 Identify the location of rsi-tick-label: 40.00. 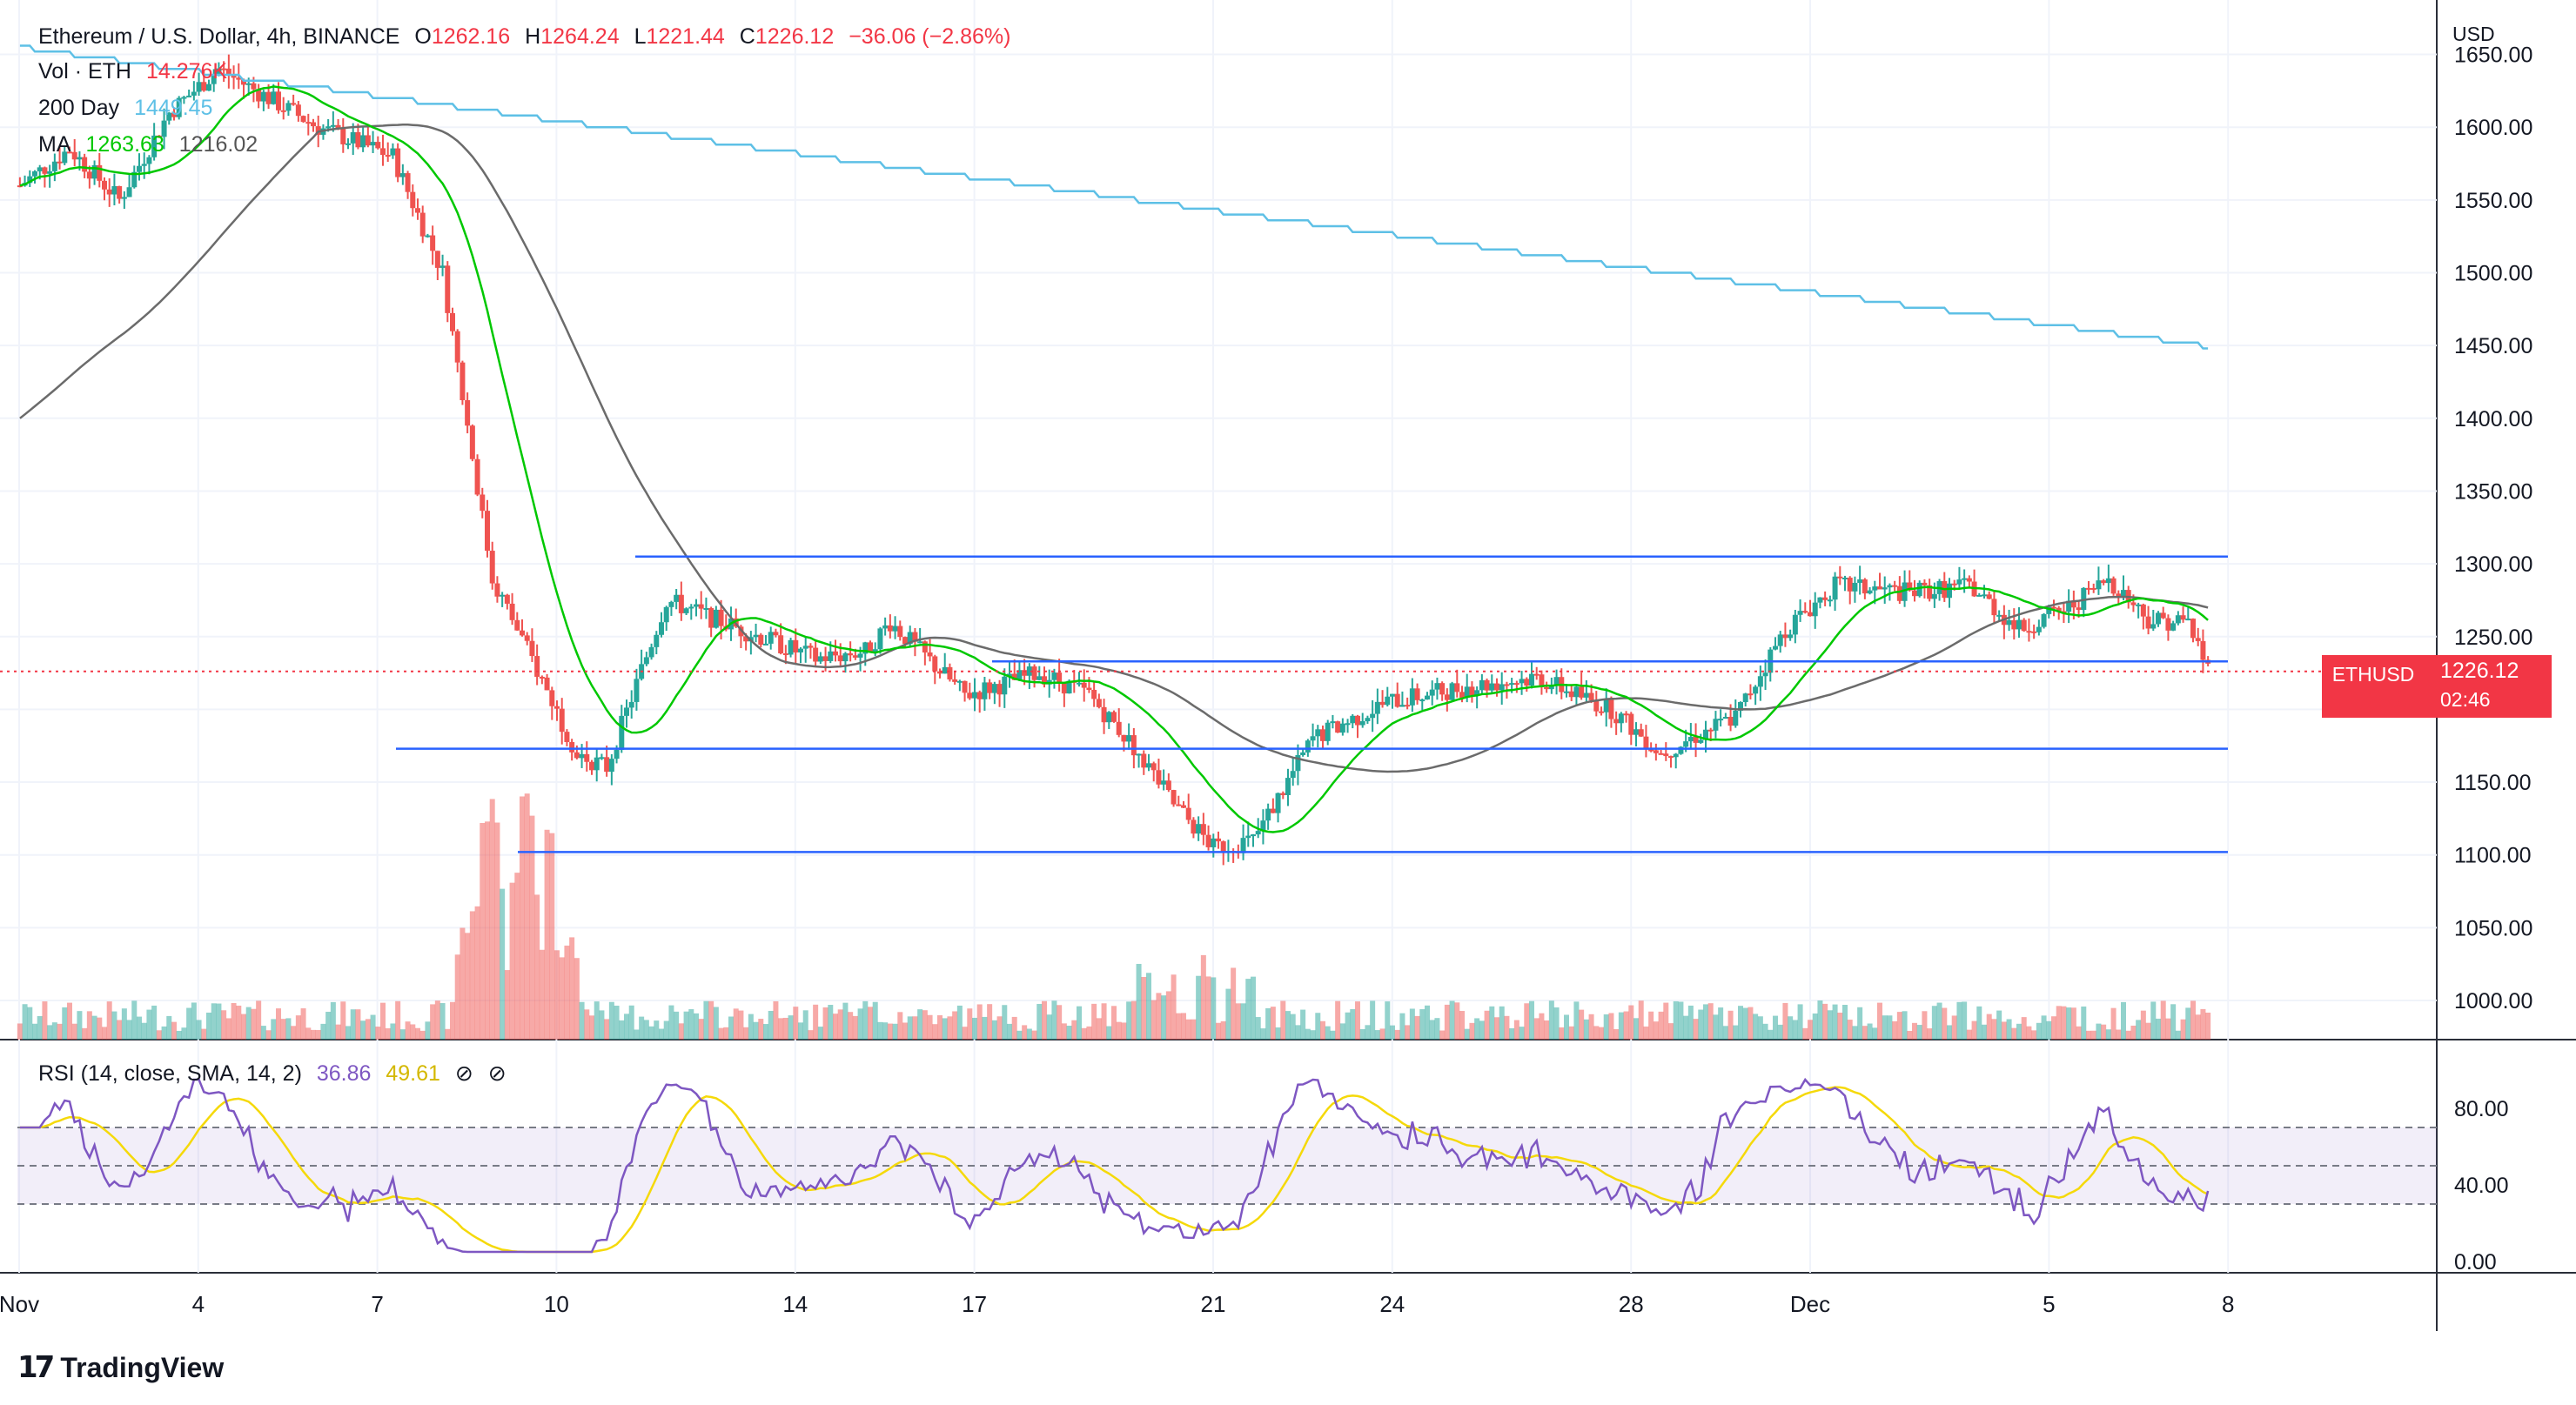
(2481, 1186).